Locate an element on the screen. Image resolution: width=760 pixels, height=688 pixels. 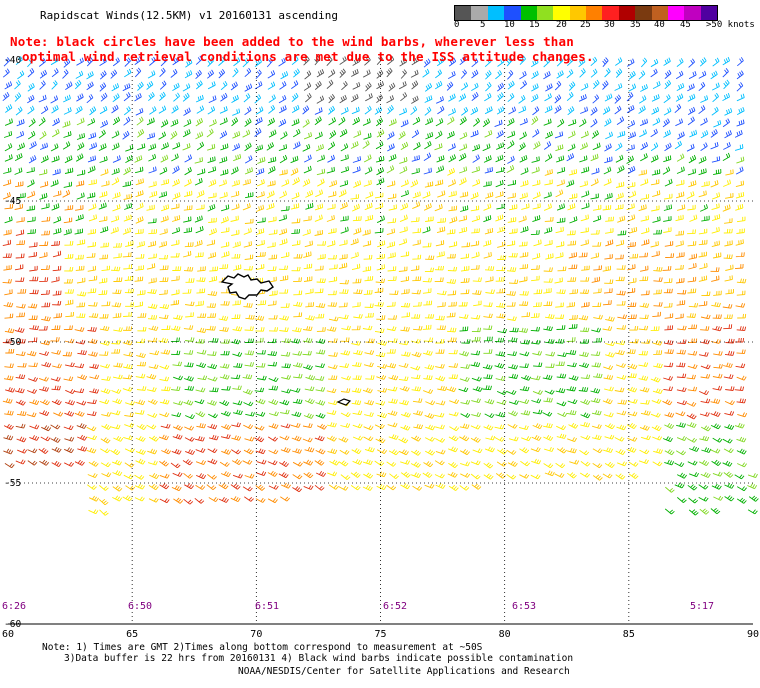
legend-swatch is located at coordinates (479, 13).